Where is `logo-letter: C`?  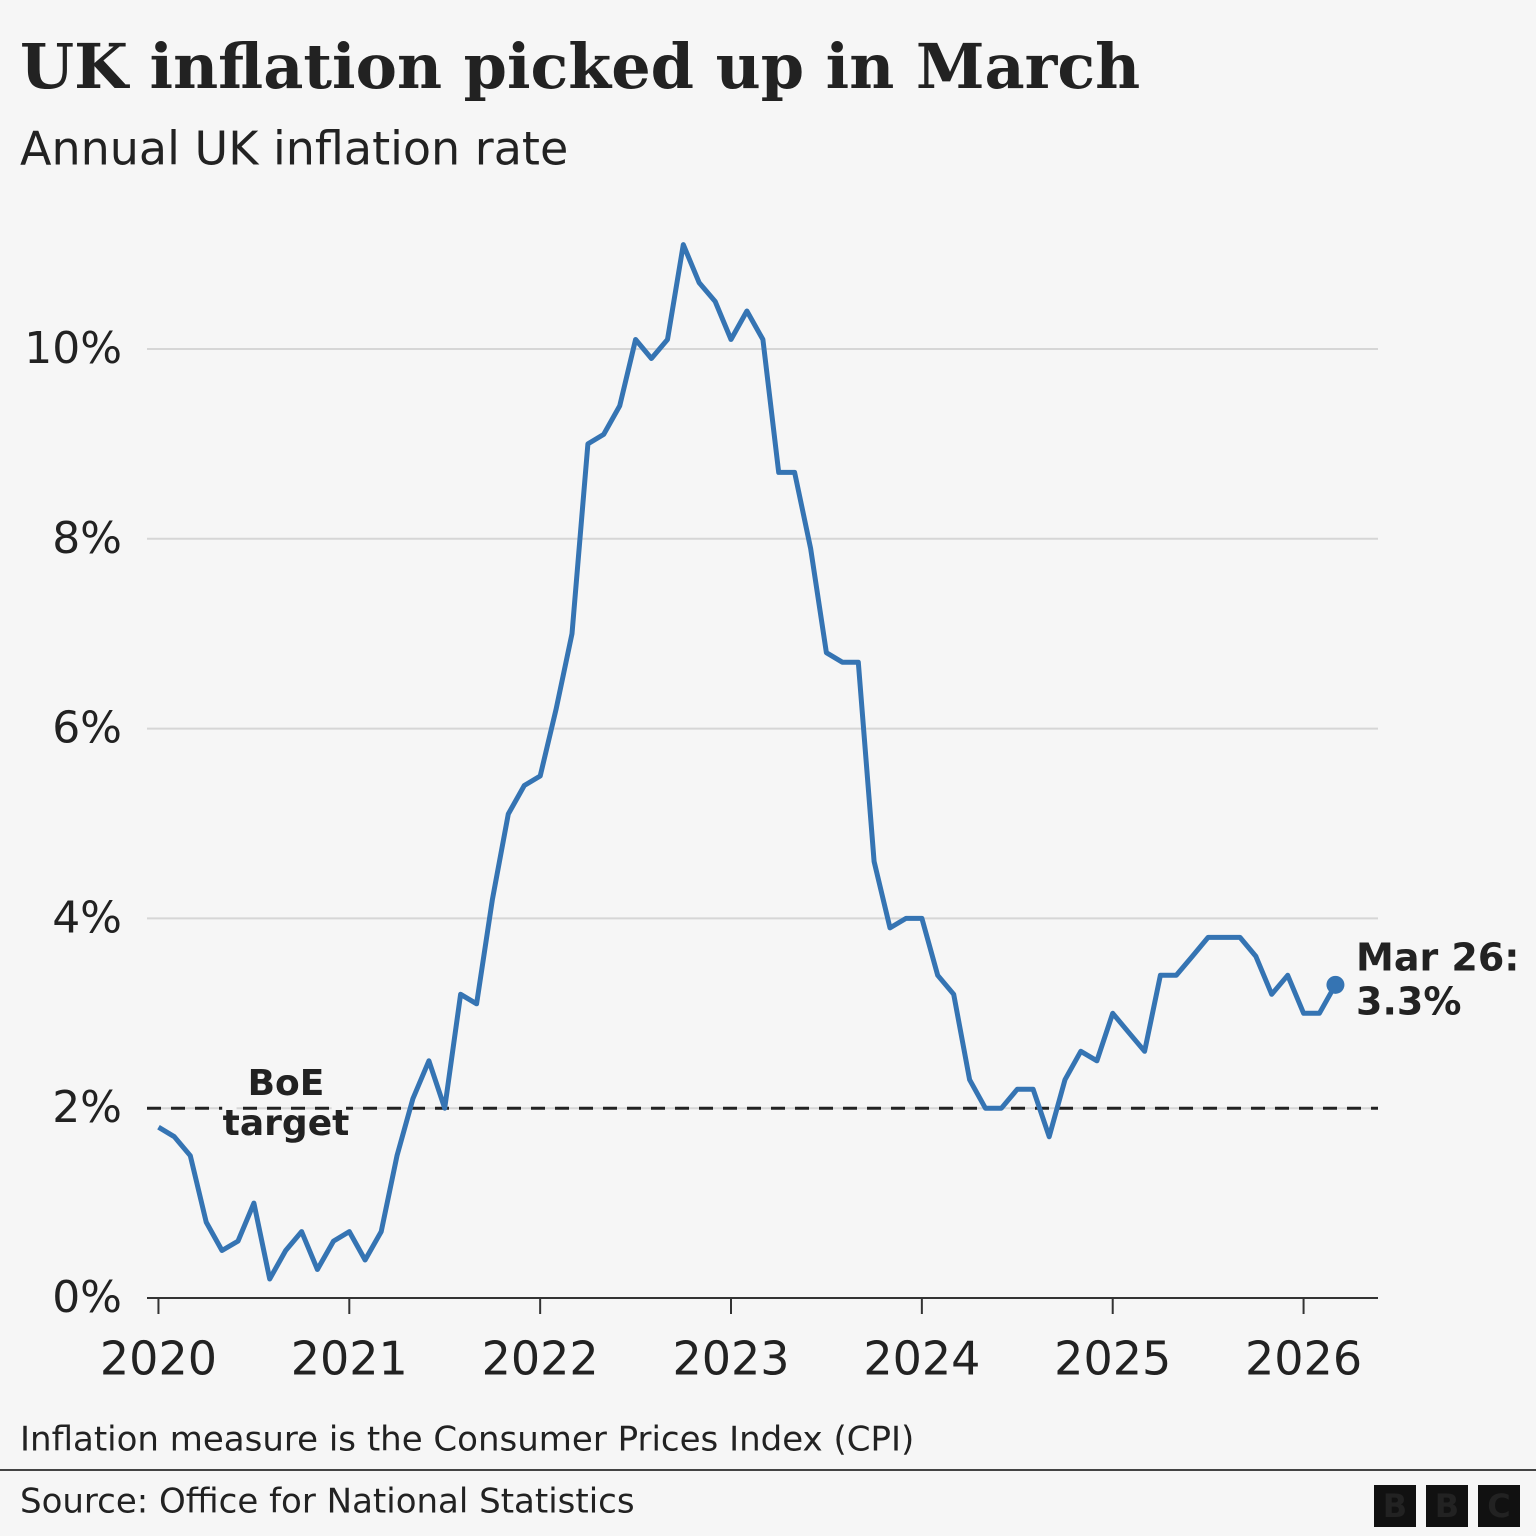 logo-letter: C is located at coordinates (1498, 1506).